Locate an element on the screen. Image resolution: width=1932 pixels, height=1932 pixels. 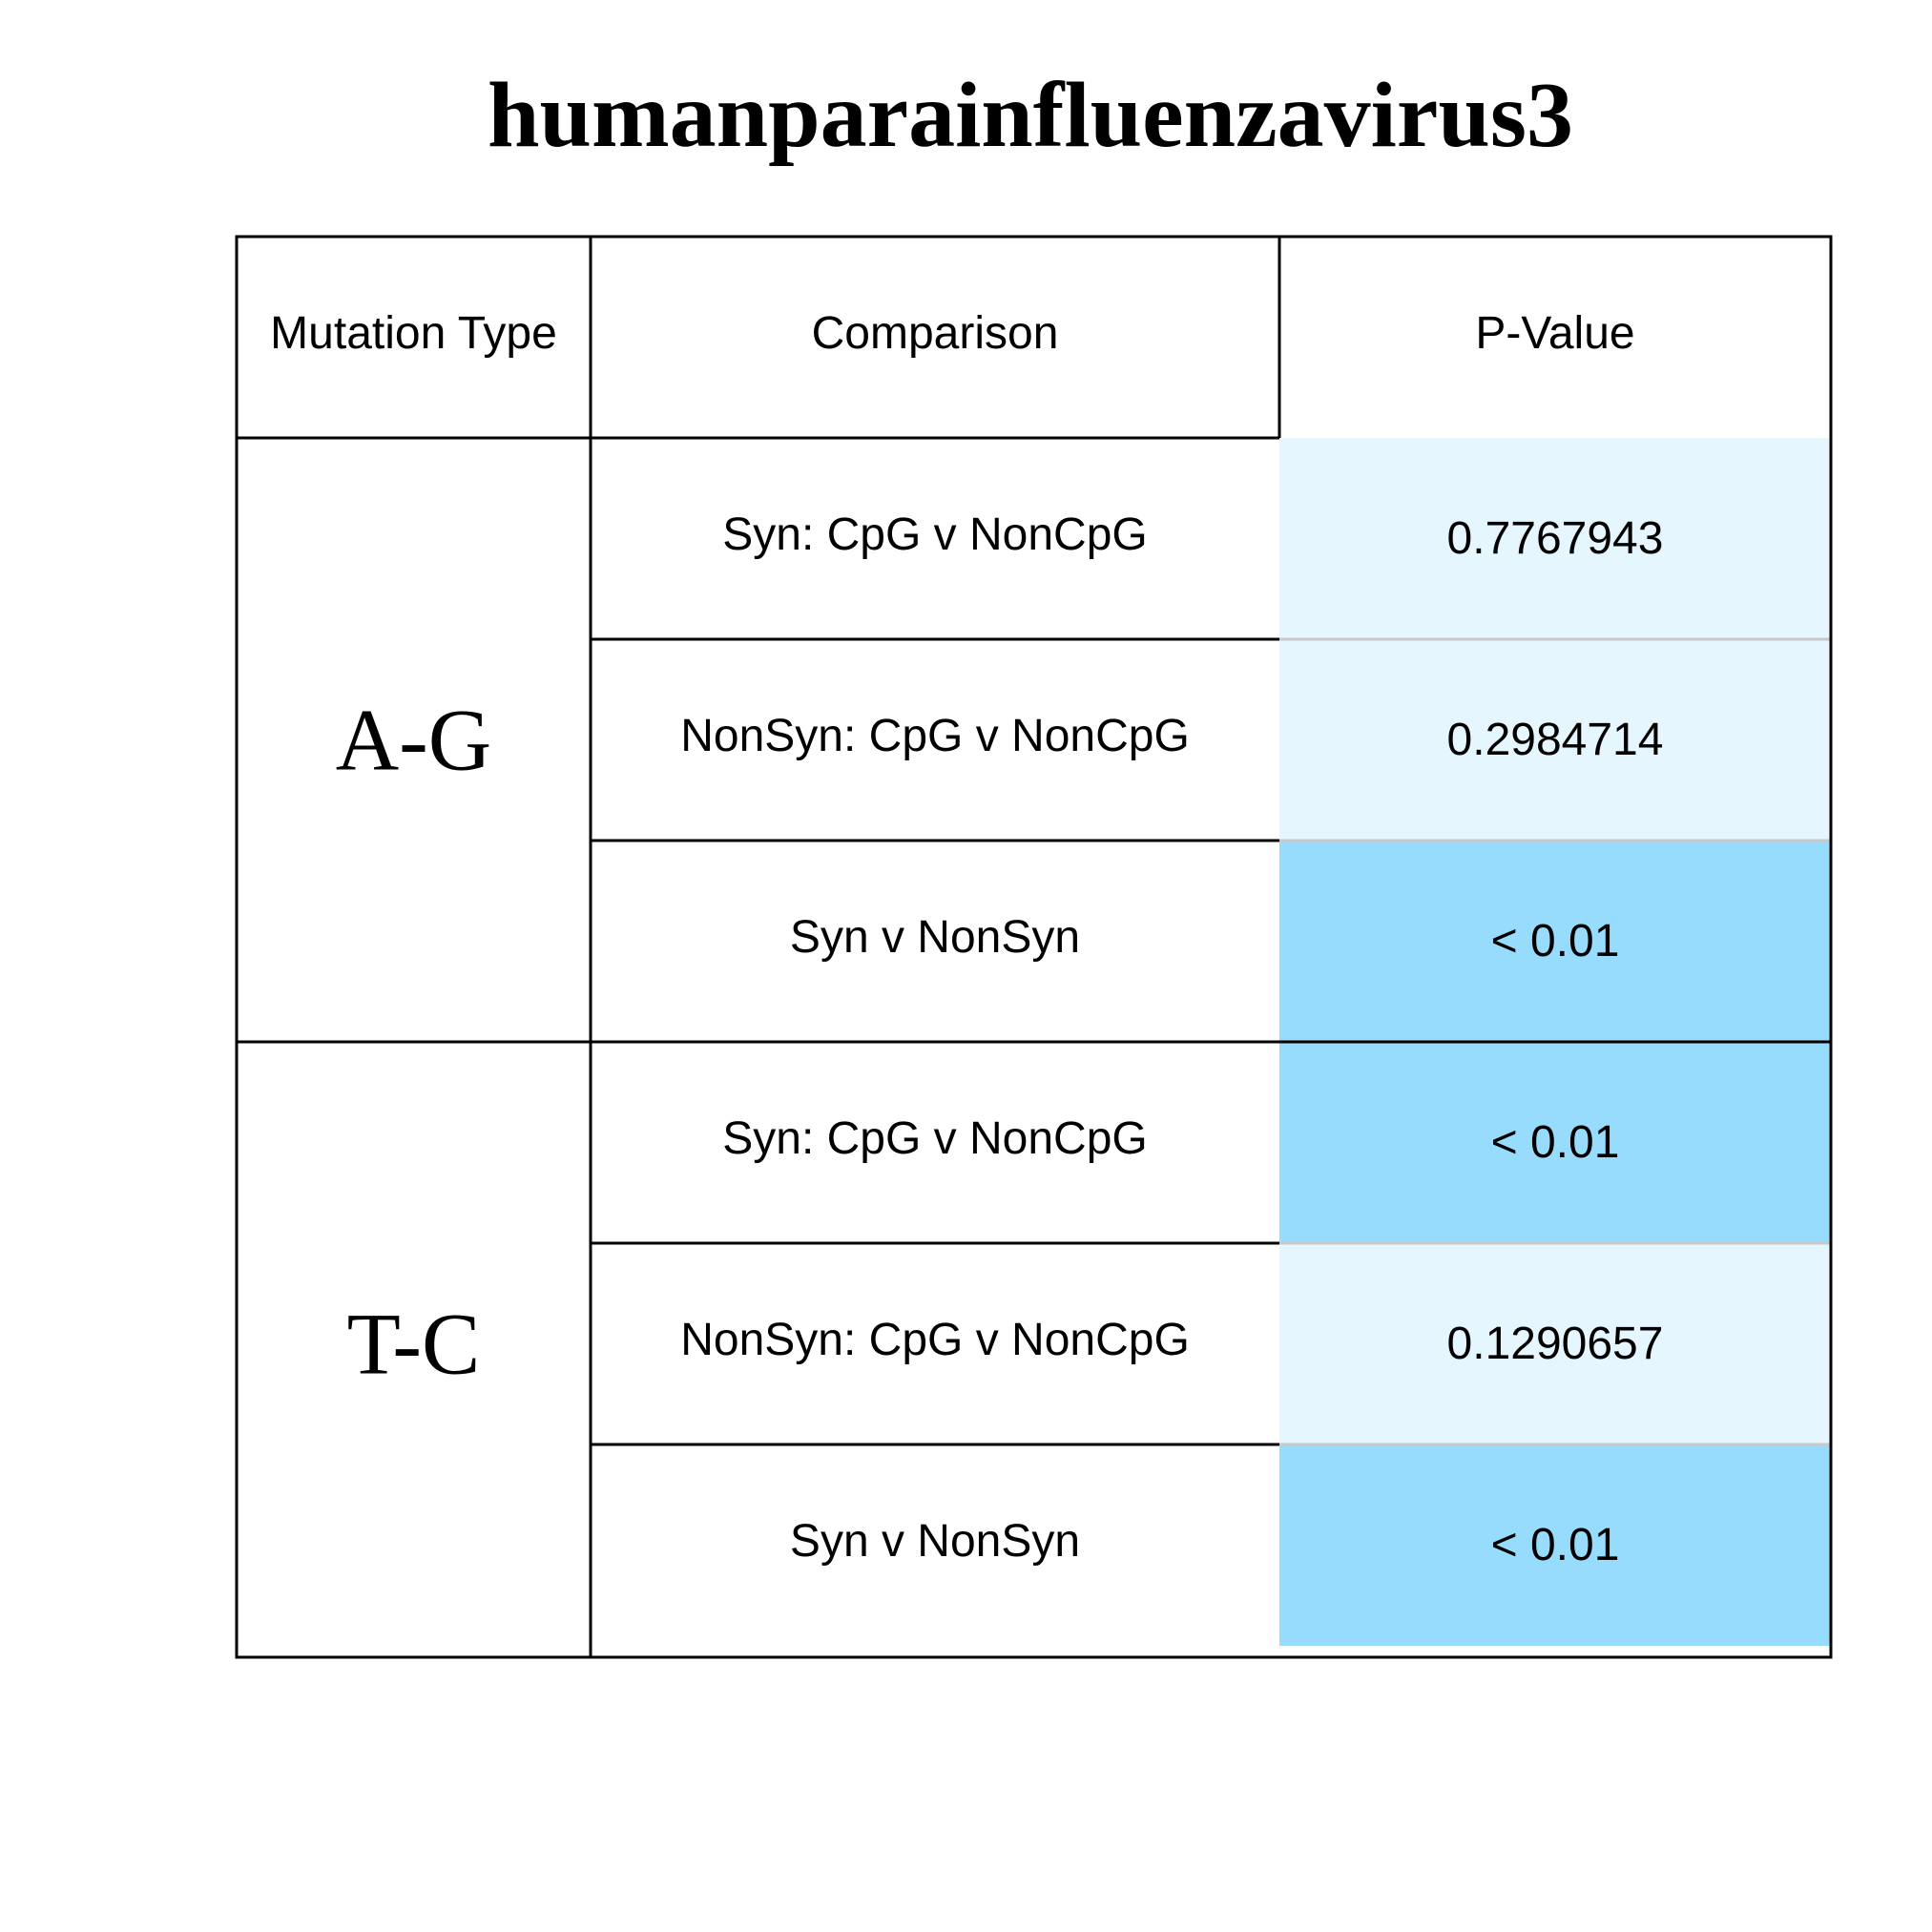
header-mutation-type: Mutation Type is located at coordinates (413, 333).